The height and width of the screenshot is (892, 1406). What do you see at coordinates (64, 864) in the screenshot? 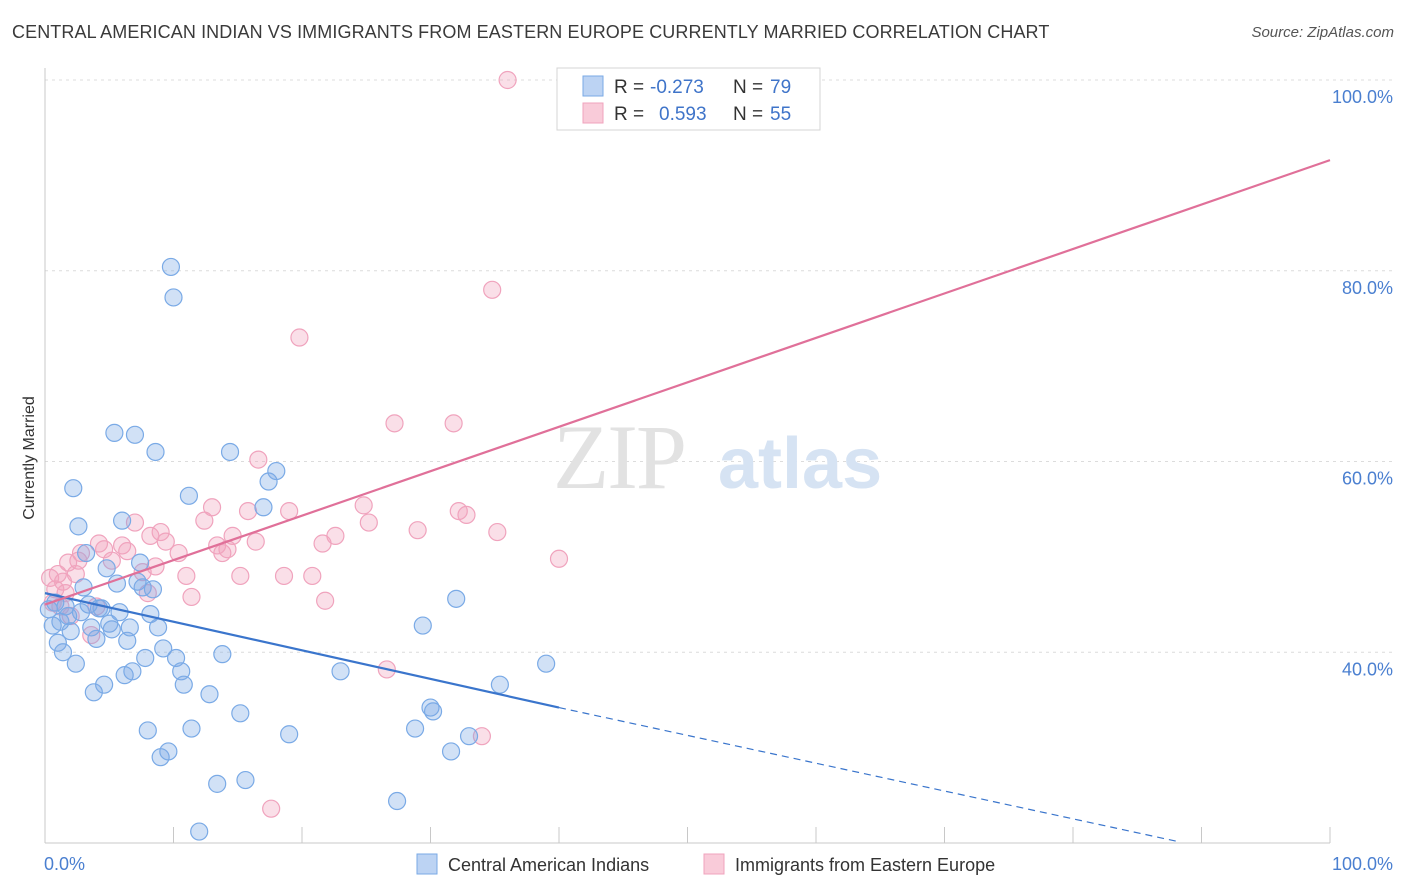
I see `x-tick-label-0: 0.0%` at bounding box center [64, 864].